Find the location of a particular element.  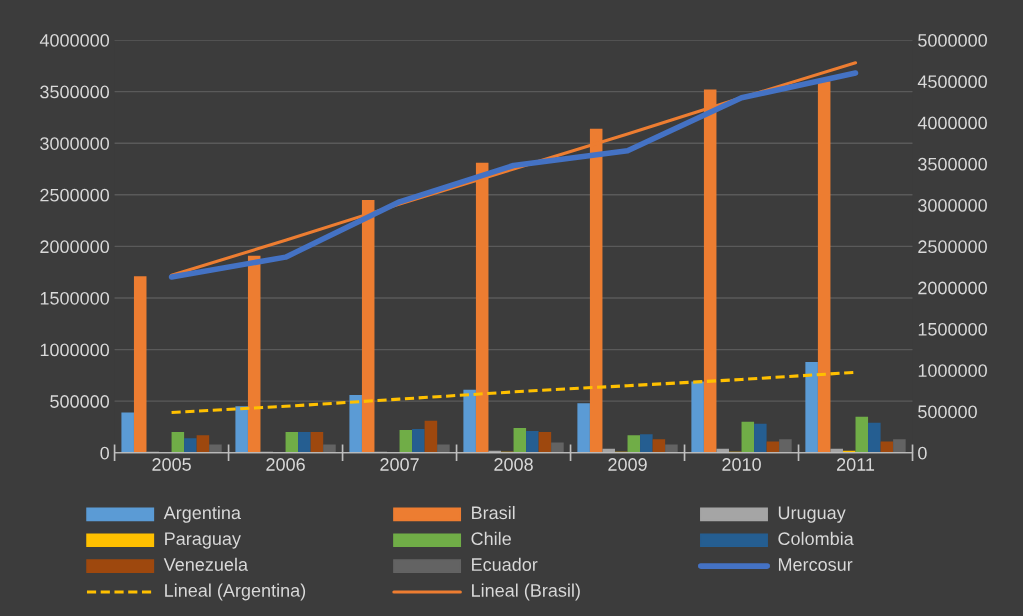

legend-label: Ecuador is located at coordinates (505, 564).